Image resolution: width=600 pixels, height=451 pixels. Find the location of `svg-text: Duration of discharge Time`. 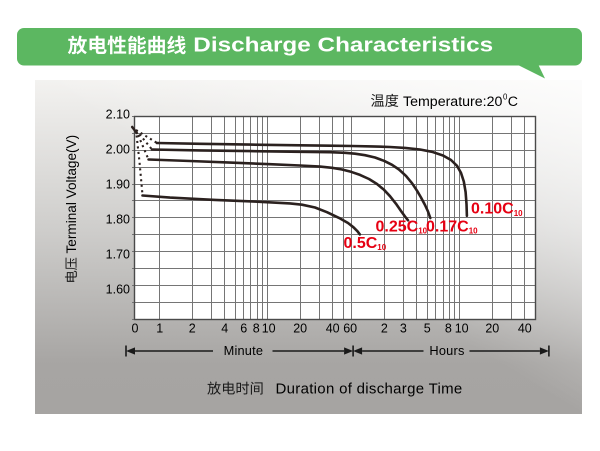

svg-text: Duration of discharge Time is located at coordinates (369, 389).